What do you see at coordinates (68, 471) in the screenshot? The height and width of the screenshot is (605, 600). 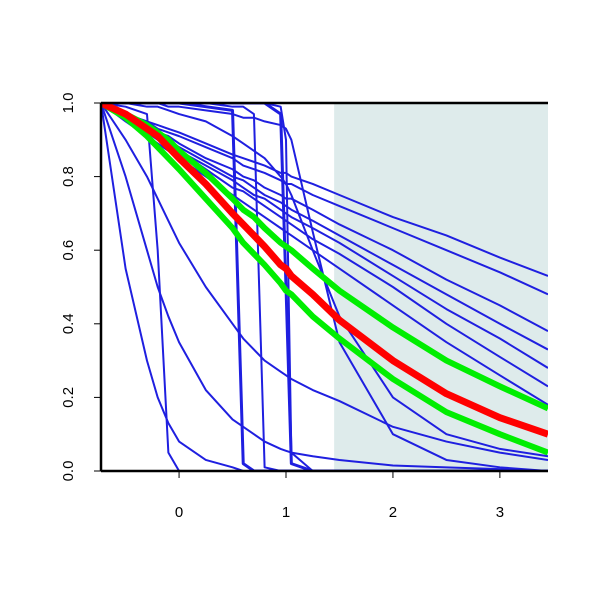 I see `y-tick-label: 0.0` at bounding box center [68, 471].